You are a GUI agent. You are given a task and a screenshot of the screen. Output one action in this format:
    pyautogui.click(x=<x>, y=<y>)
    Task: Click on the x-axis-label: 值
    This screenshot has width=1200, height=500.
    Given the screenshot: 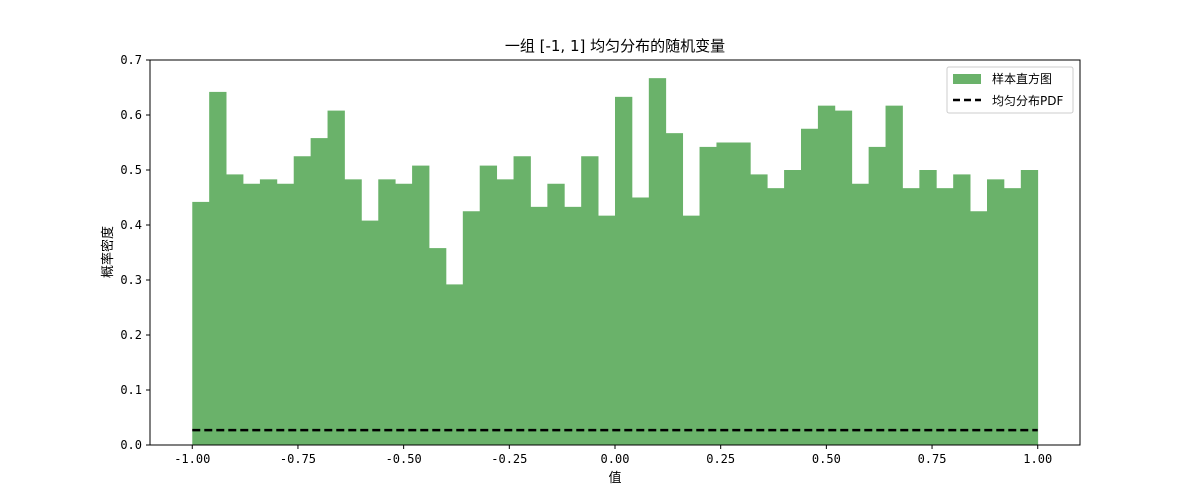 What is the action you would take?
    pyautogui.click(x=614, y=478)
    